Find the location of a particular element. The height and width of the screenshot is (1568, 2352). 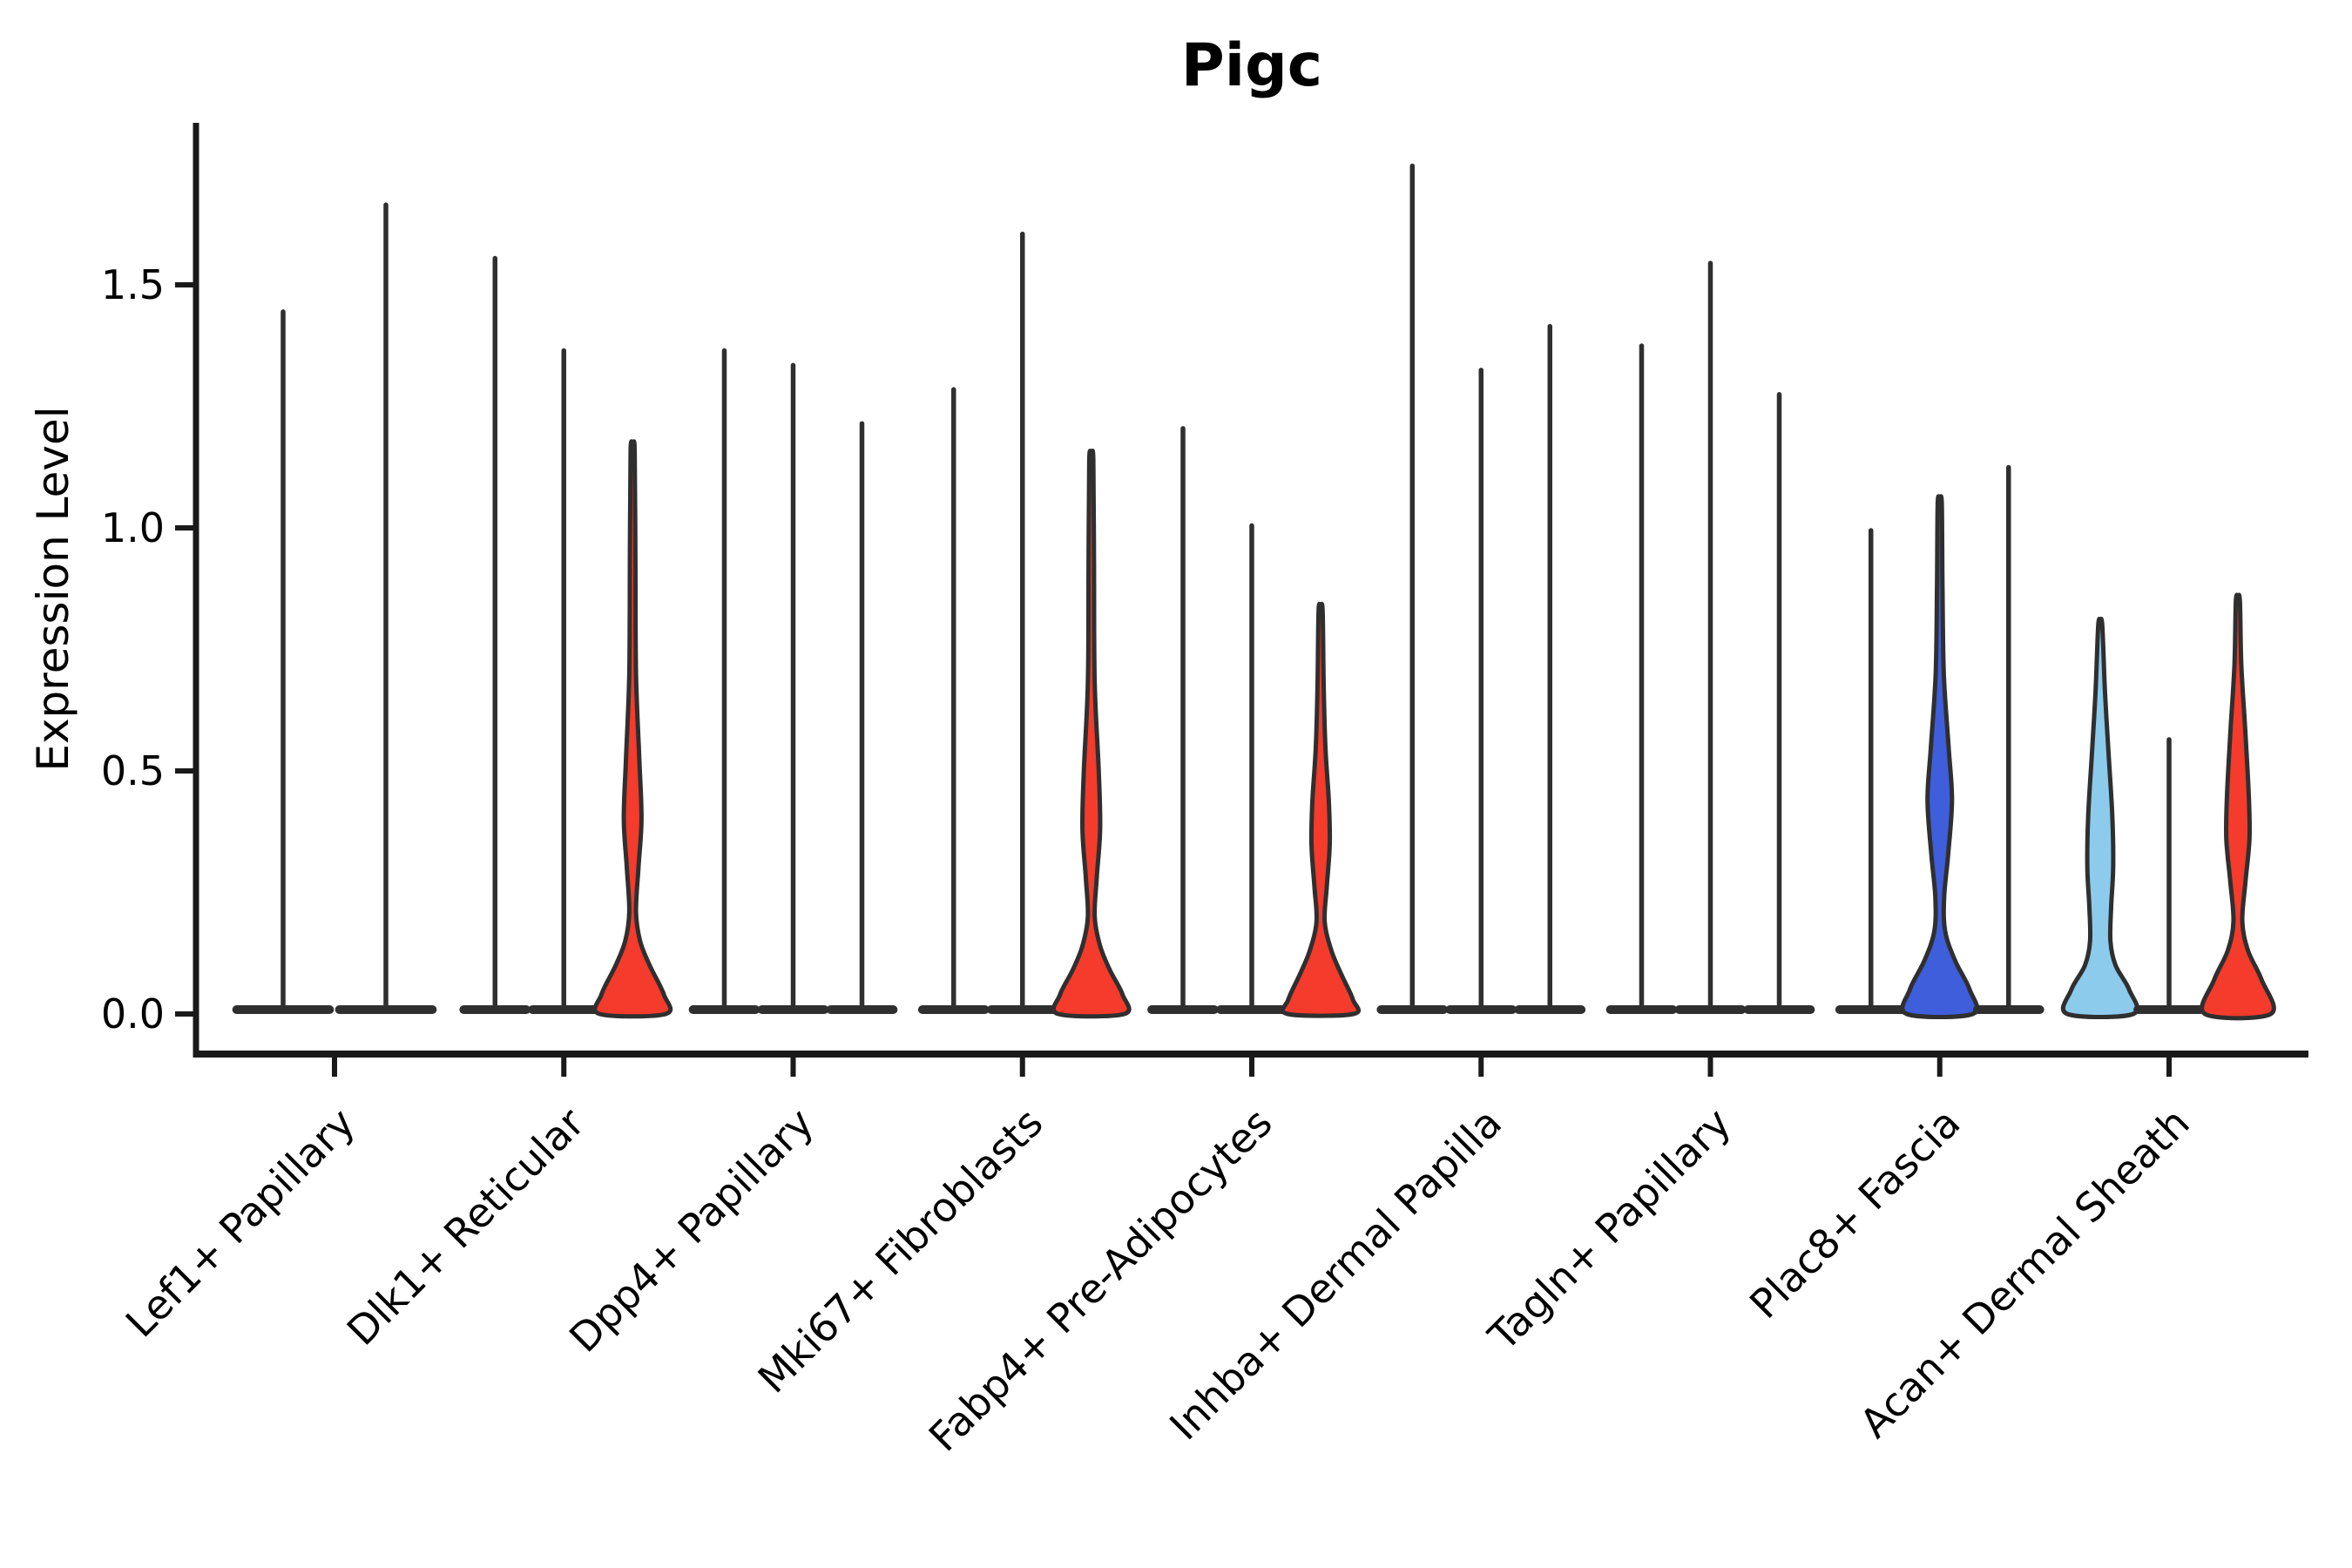

x-tick-label: Lef1+ Papillary is located at coordinates (240, 1223).